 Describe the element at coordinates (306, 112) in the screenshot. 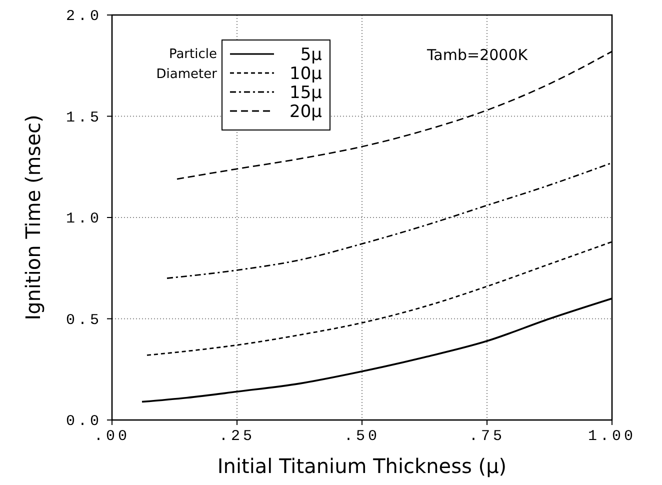

I see `legend-label: 20μ` at that location.